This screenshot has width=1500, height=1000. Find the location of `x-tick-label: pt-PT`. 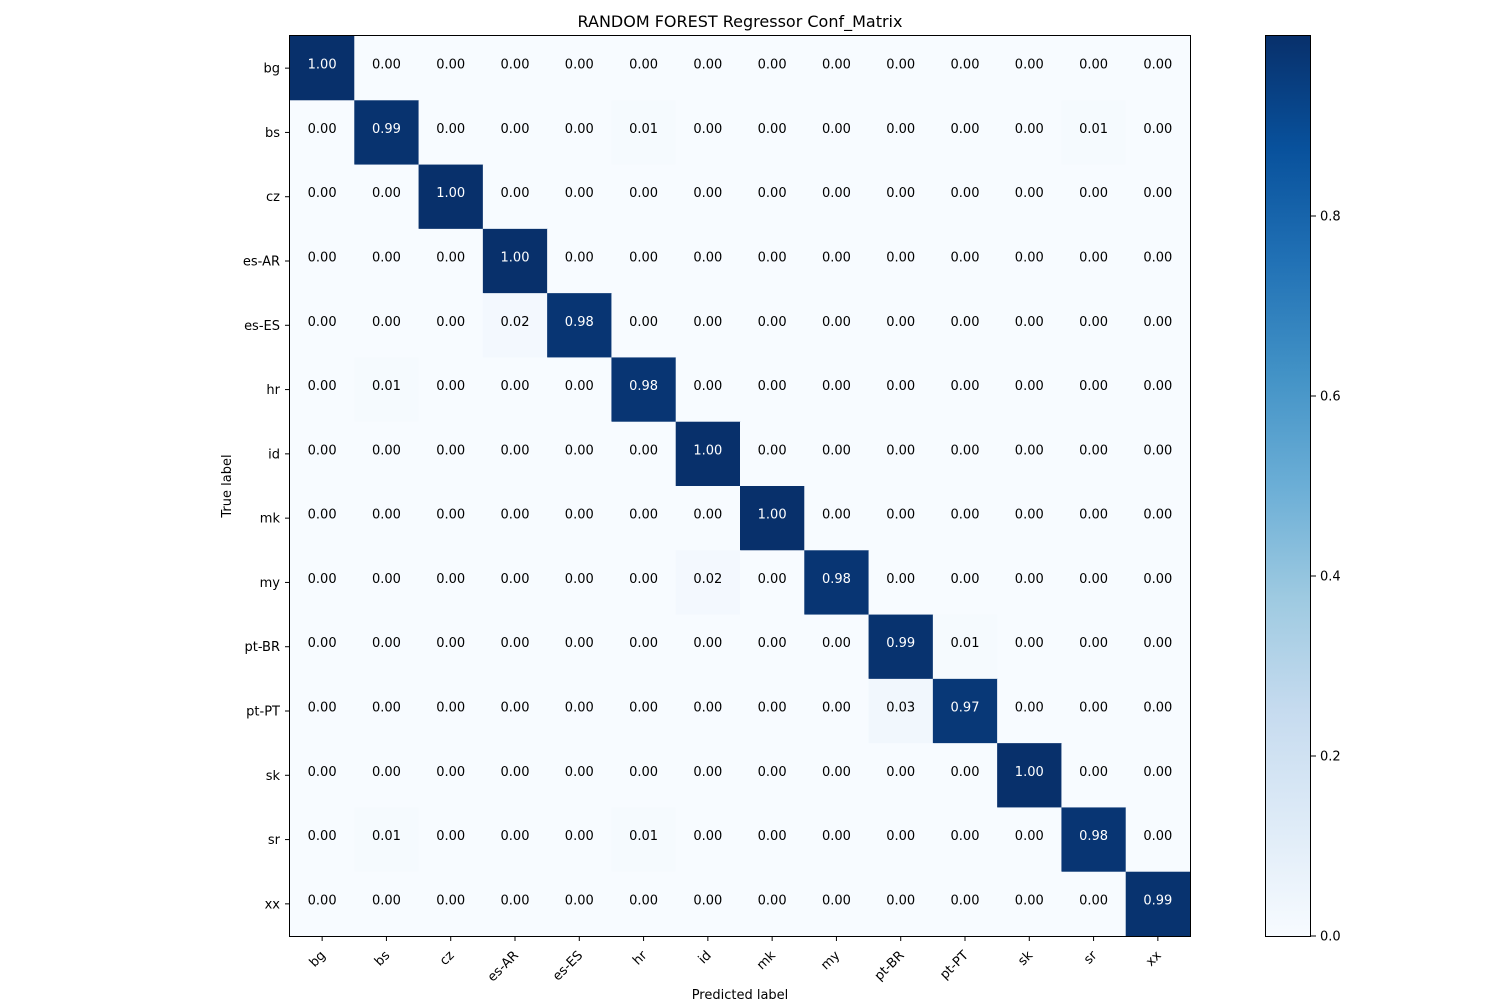

x-tick-label: pt-PT is located at coordinates (954, 965).